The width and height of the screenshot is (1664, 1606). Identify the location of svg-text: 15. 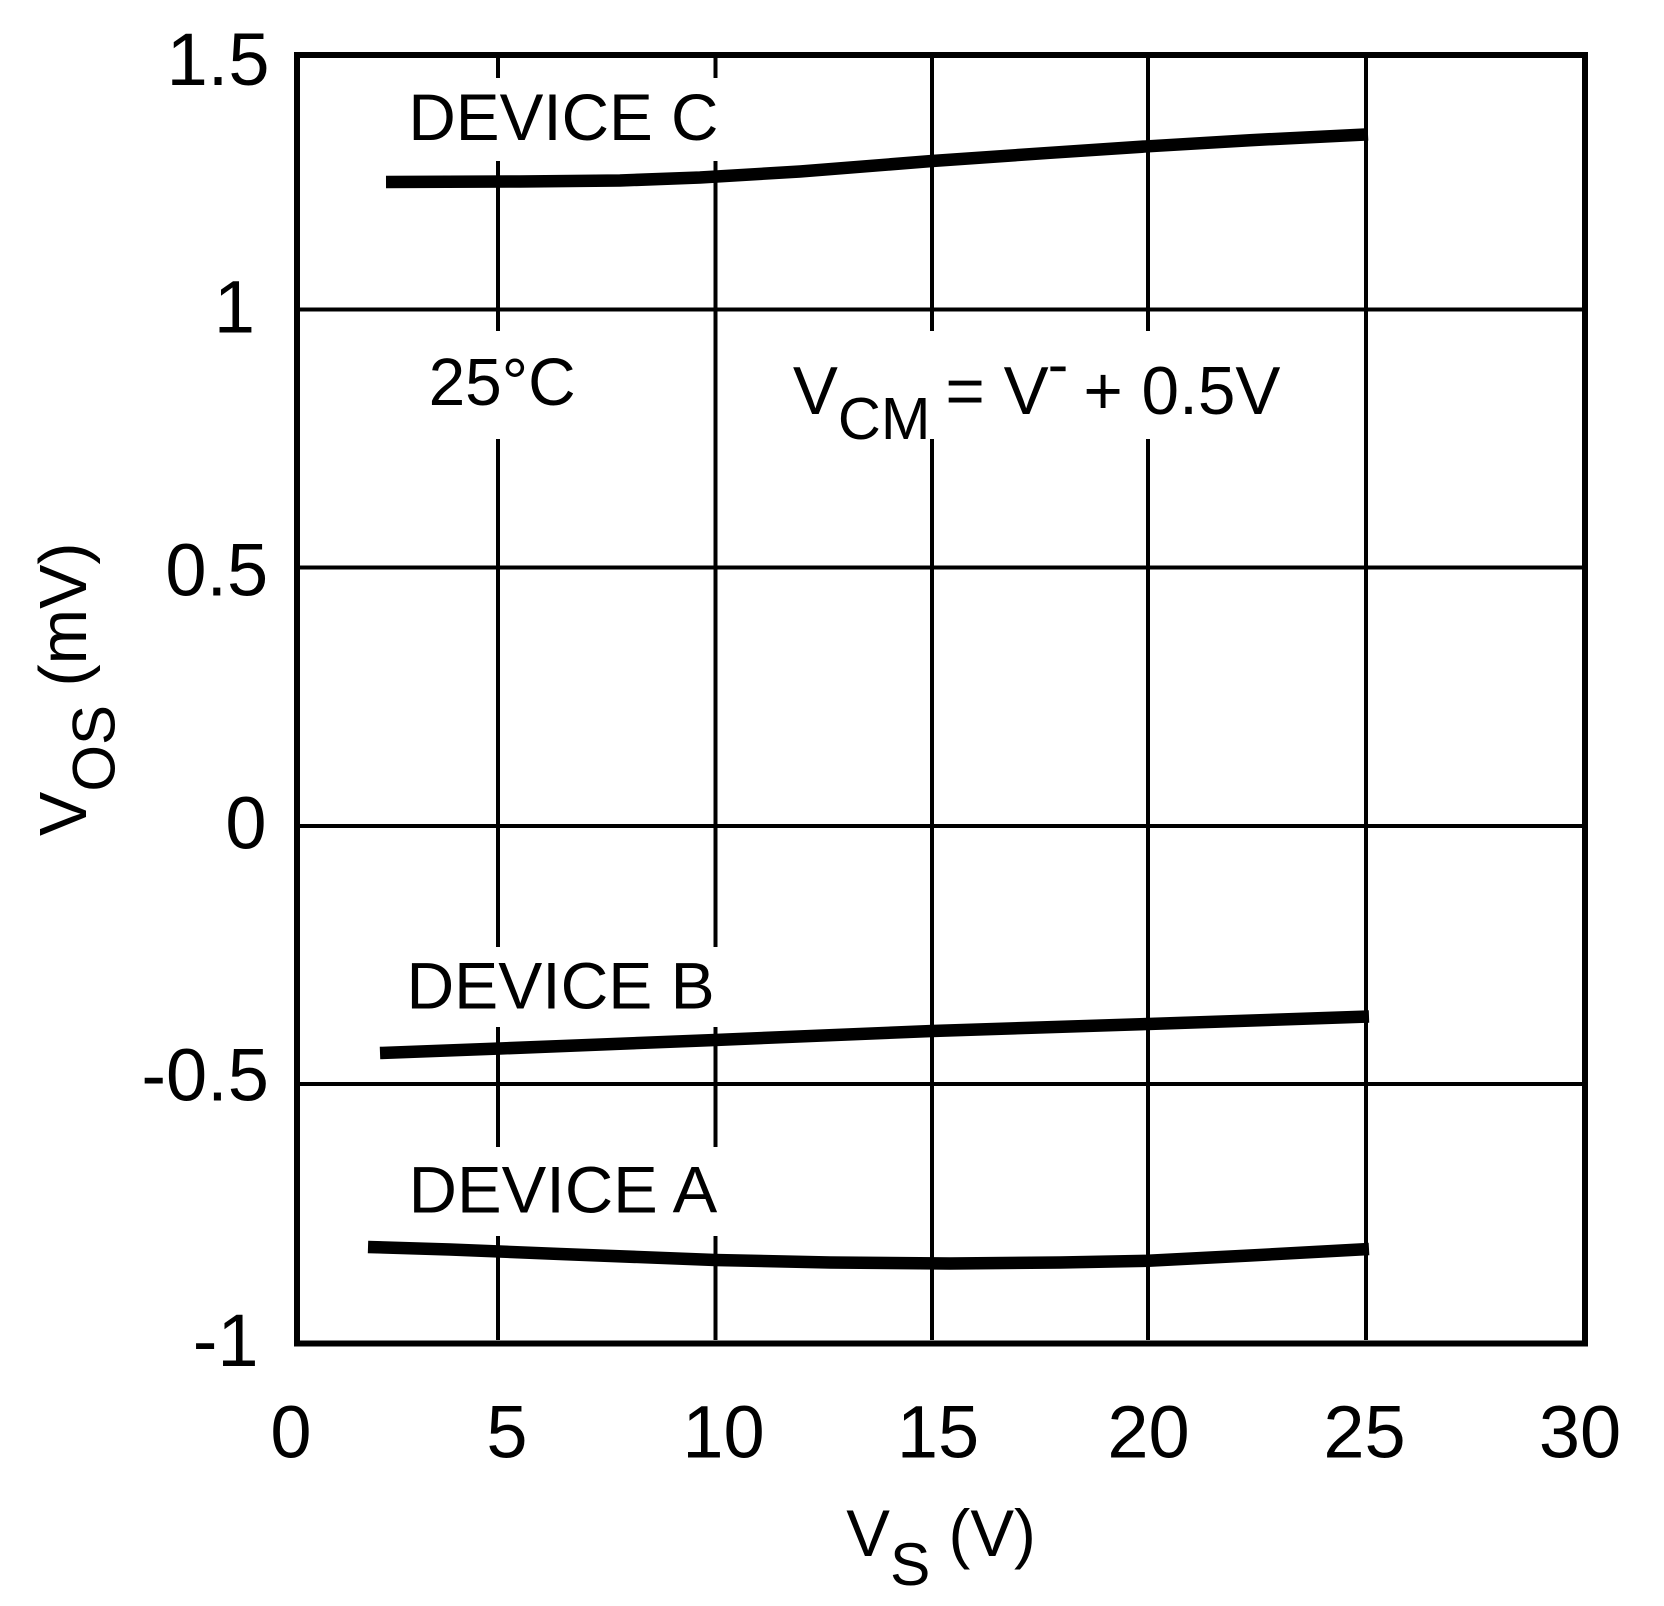
(938, 1431).